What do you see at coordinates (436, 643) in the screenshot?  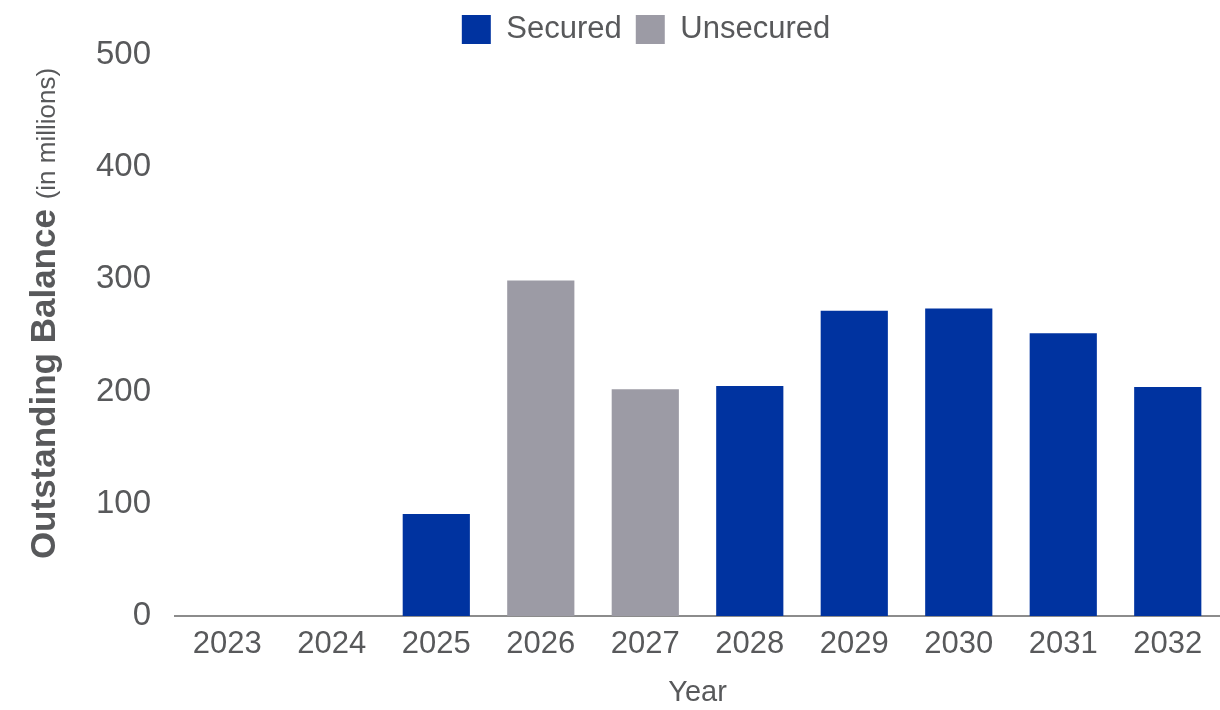 I see `x-tick-label: 2025` at bounding box center [436, 643].